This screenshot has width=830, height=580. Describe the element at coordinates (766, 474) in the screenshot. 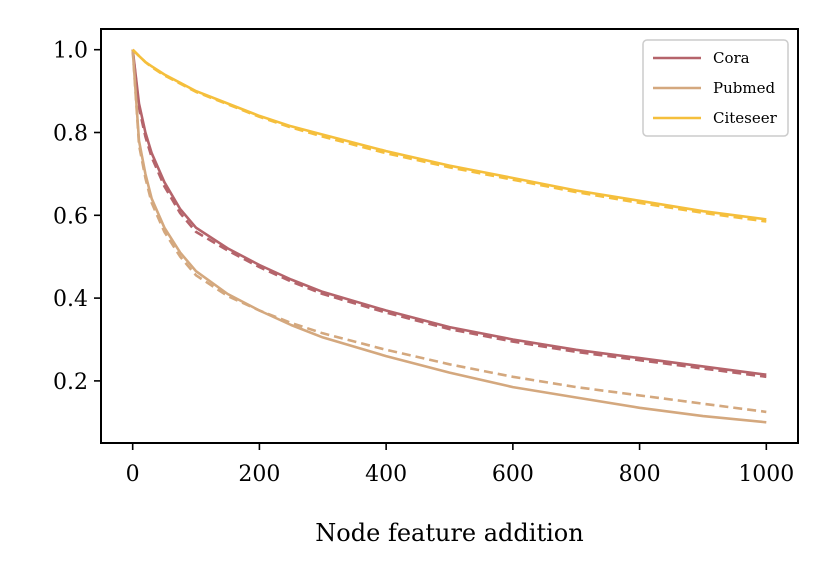

I see `x-tick-label: 1000` at that location.